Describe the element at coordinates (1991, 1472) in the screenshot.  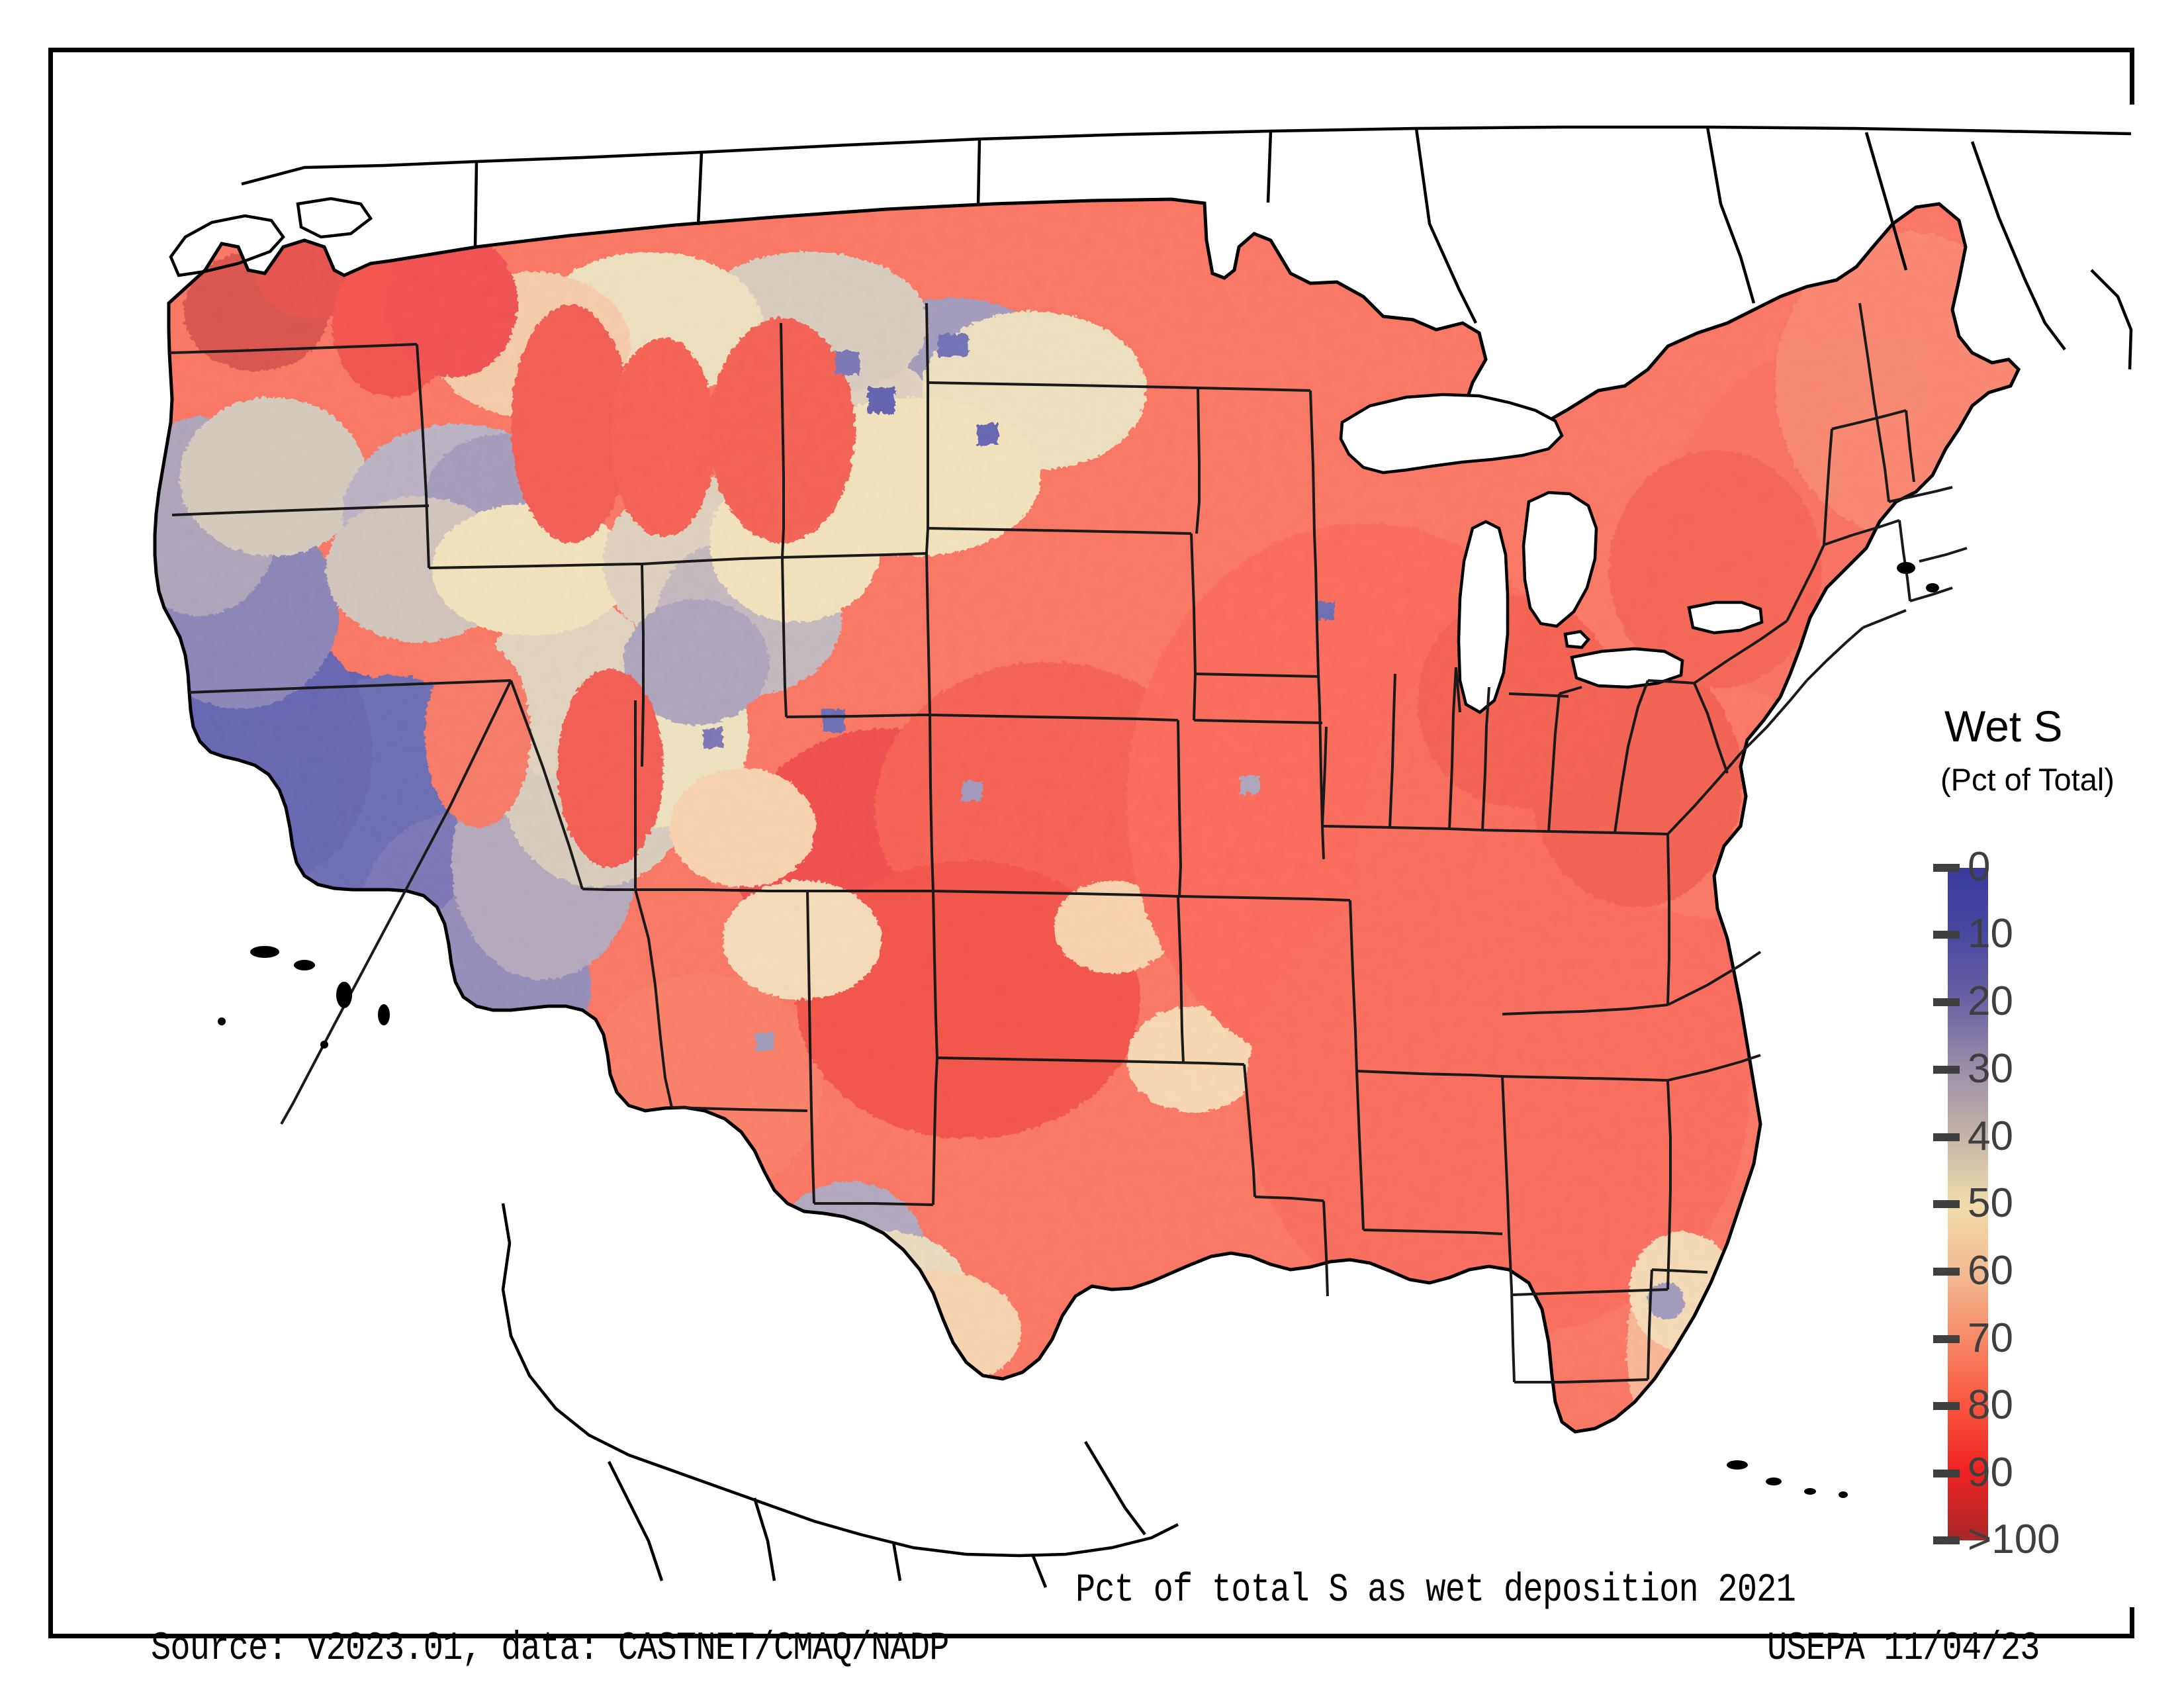
I see `tick-label: 90` at that location.